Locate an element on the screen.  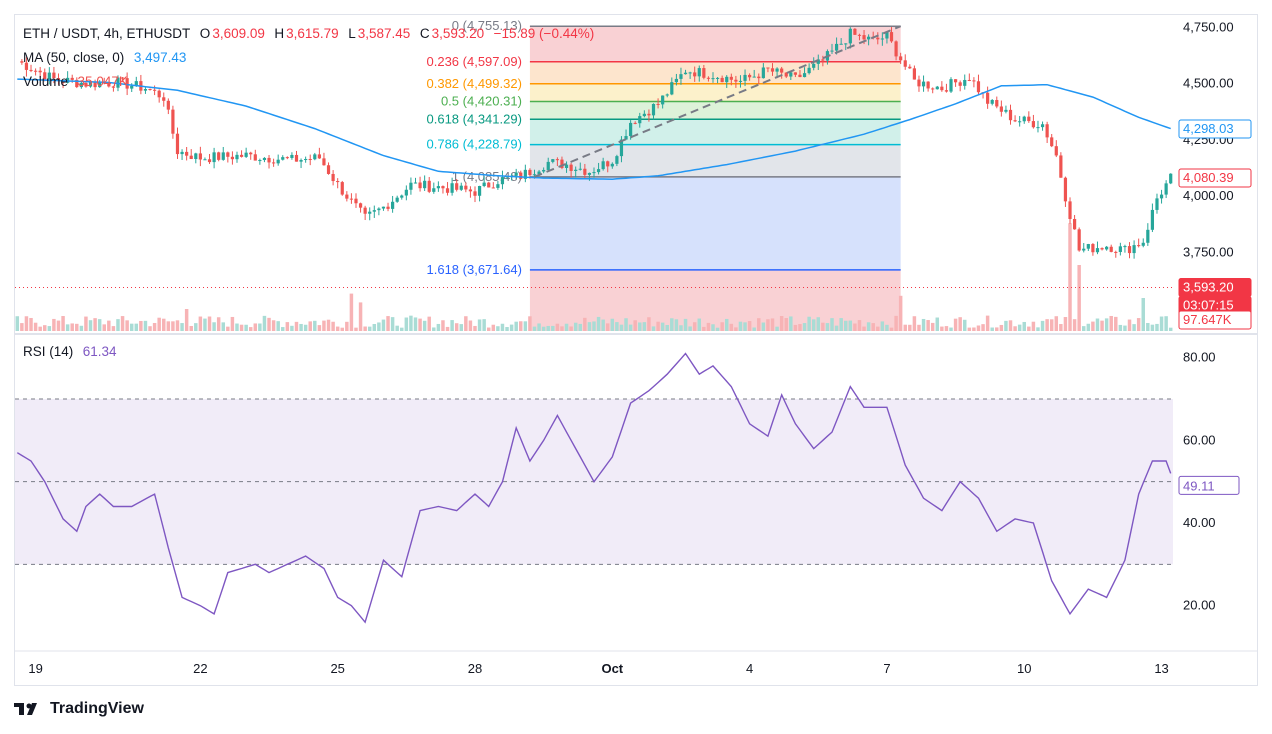
fib-level-label: 0.236 (4,597.09) is located at coordinates (474, 61).